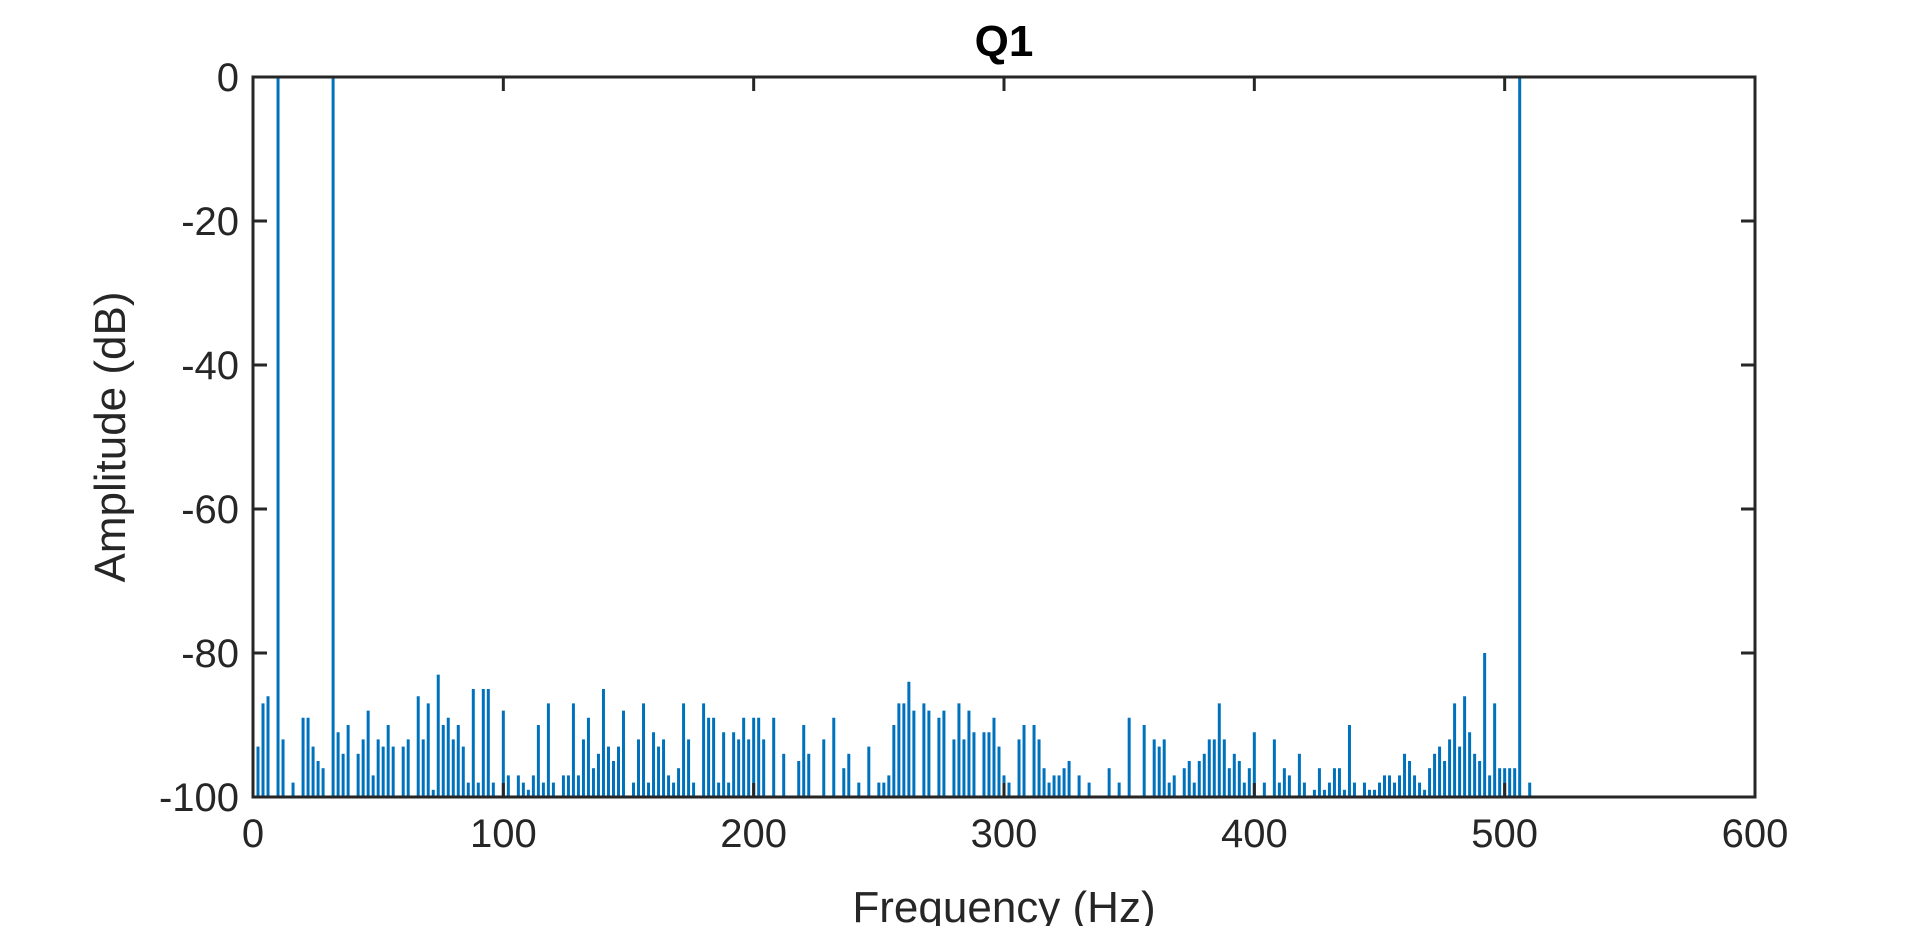 This screenshot has width=1920, height=931. I want to click on y-tick-label: -60, so click(210, 510).